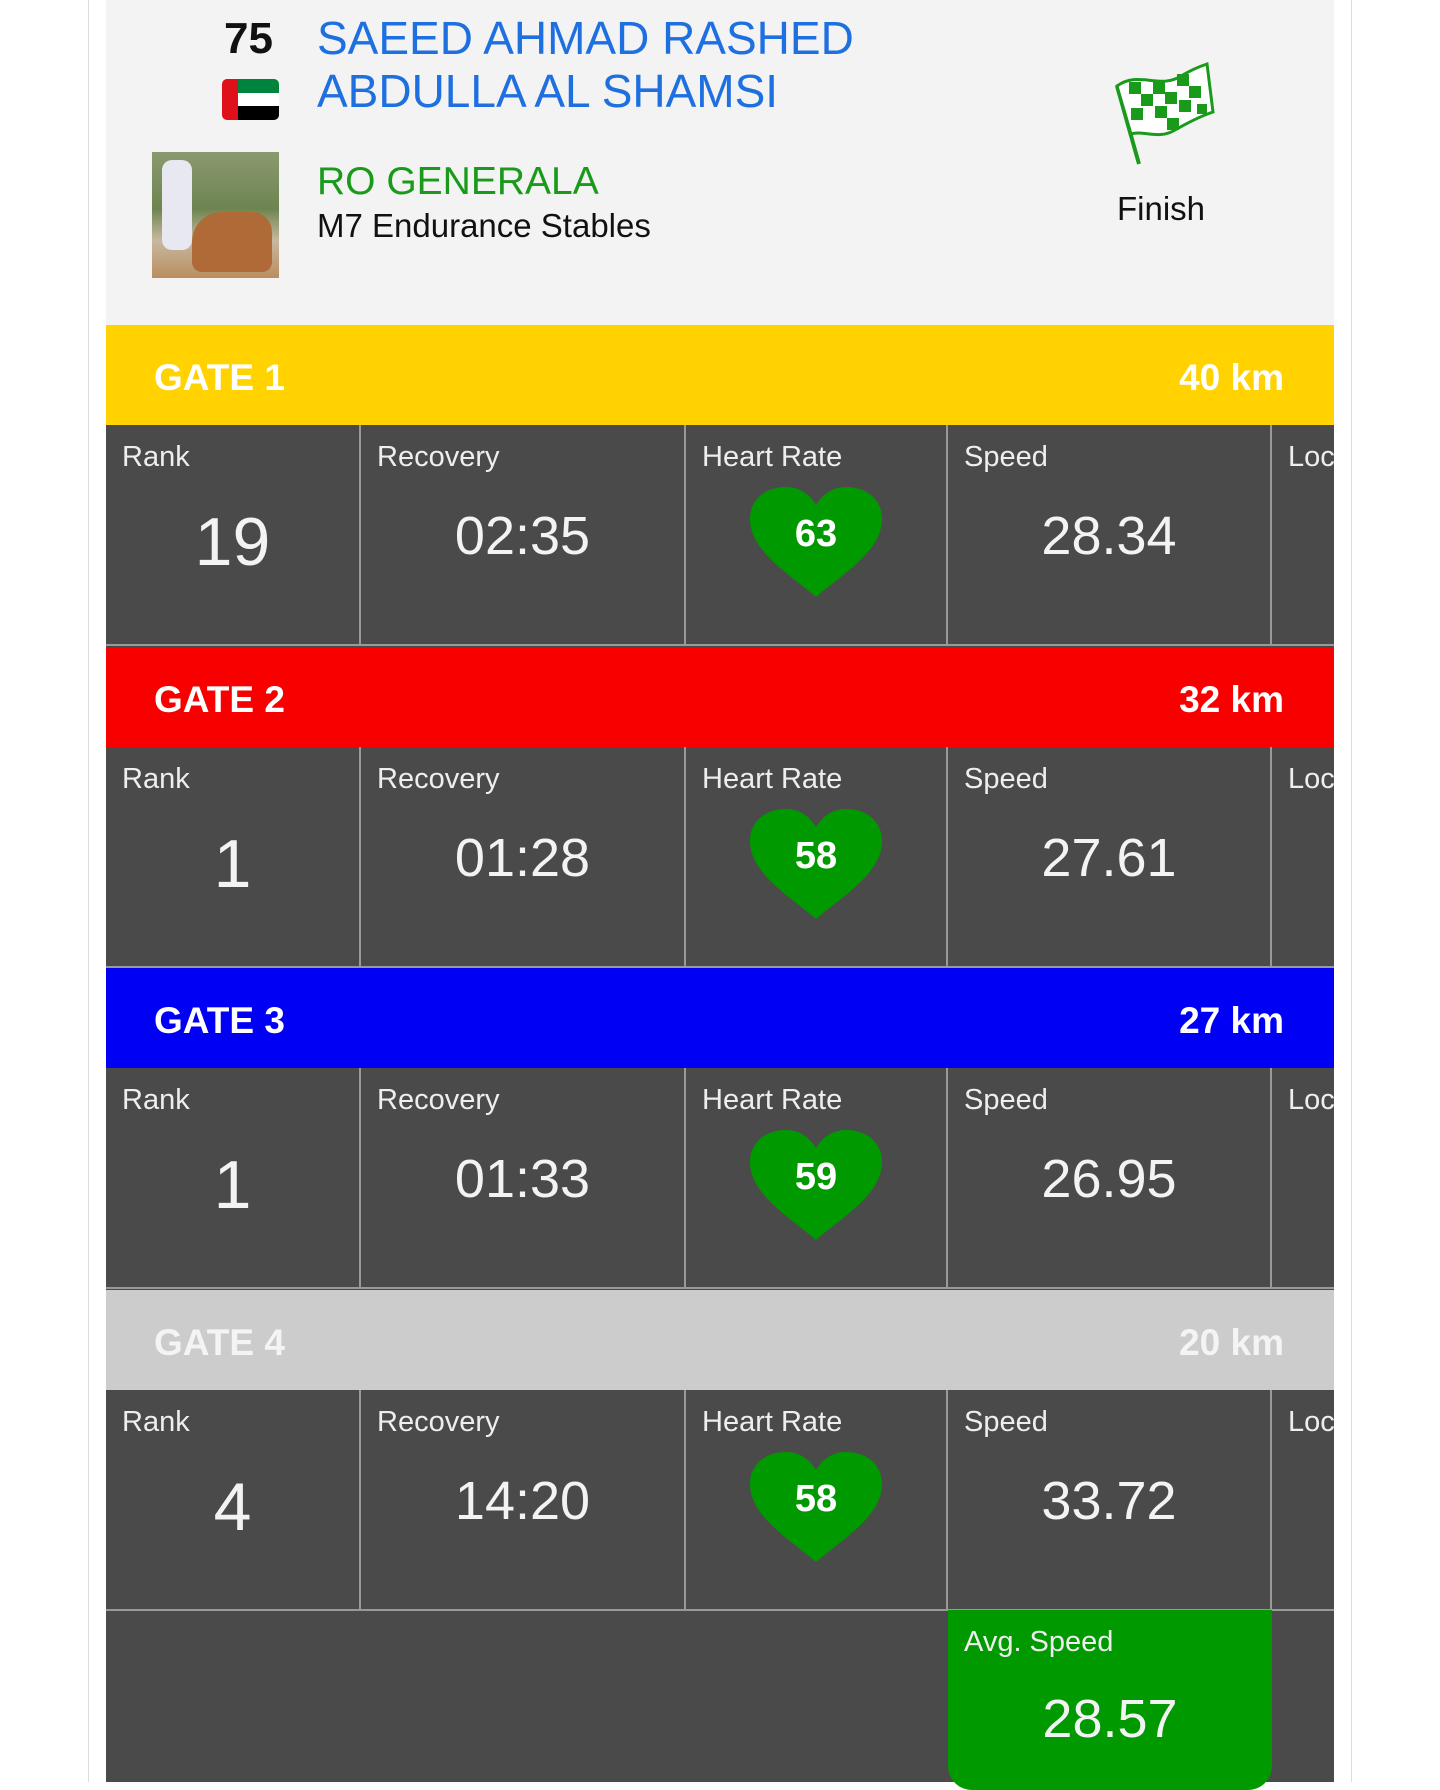  What do you see at coordinates (1161, 208) in the screenshot?
I see `status-label: Finish` at bounding box center [1161, 208].